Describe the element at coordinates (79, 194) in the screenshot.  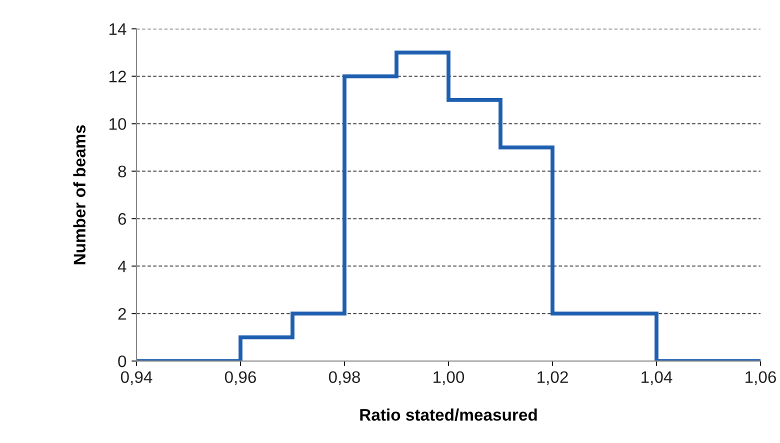
I see `y-axis-title: Number of beams` at that location.